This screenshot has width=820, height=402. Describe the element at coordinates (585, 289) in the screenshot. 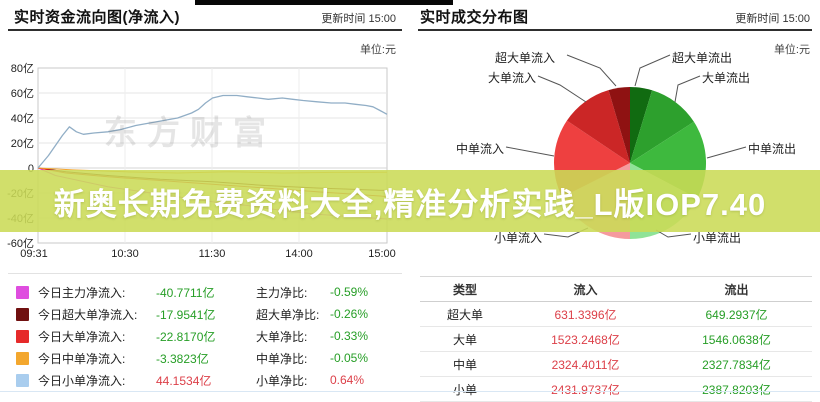

I see `col-inflow: 流入` at that location.